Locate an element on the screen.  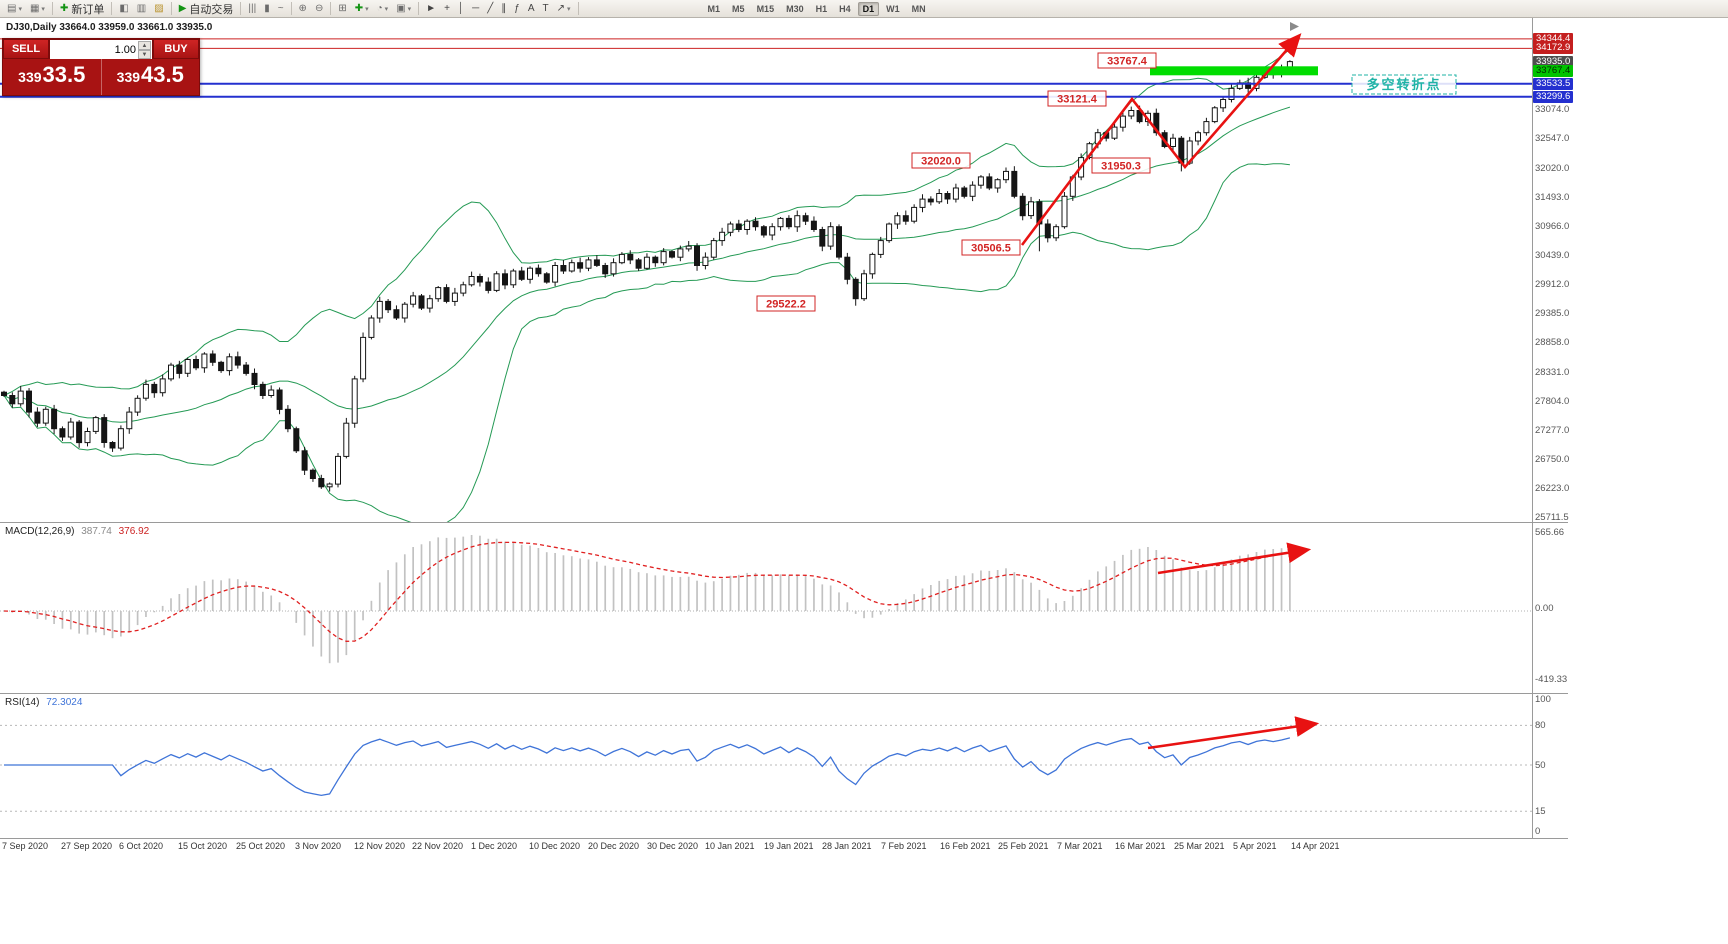
timeframe-mn: MN is located at coordinates (918, 8).